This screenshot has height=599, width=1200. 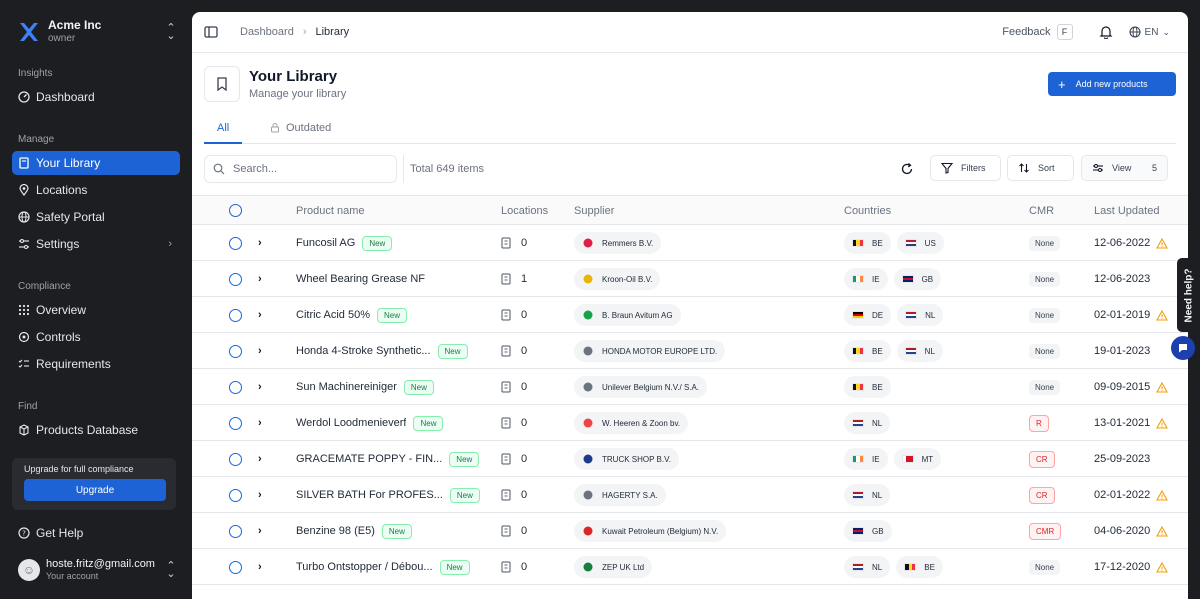 What do you see at coordinates (65, 97) in the screenshot?
I see `sidebar-item-label: Dashboard` at bounding box center [65, 97].